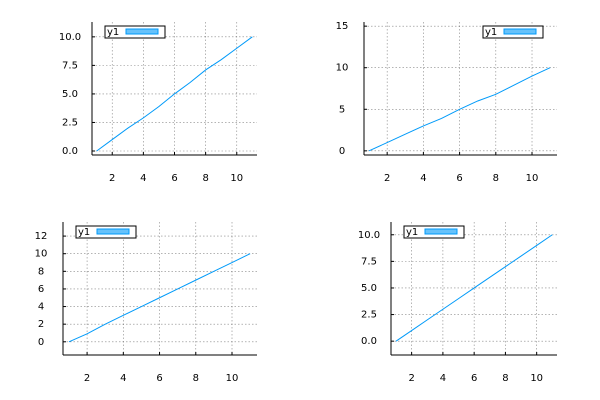 The image size is (600, 400). What do you see at coordinates (342, 26) in the screenshot?
I see `y-tick-label: 15` at bounding box center [342, 26].